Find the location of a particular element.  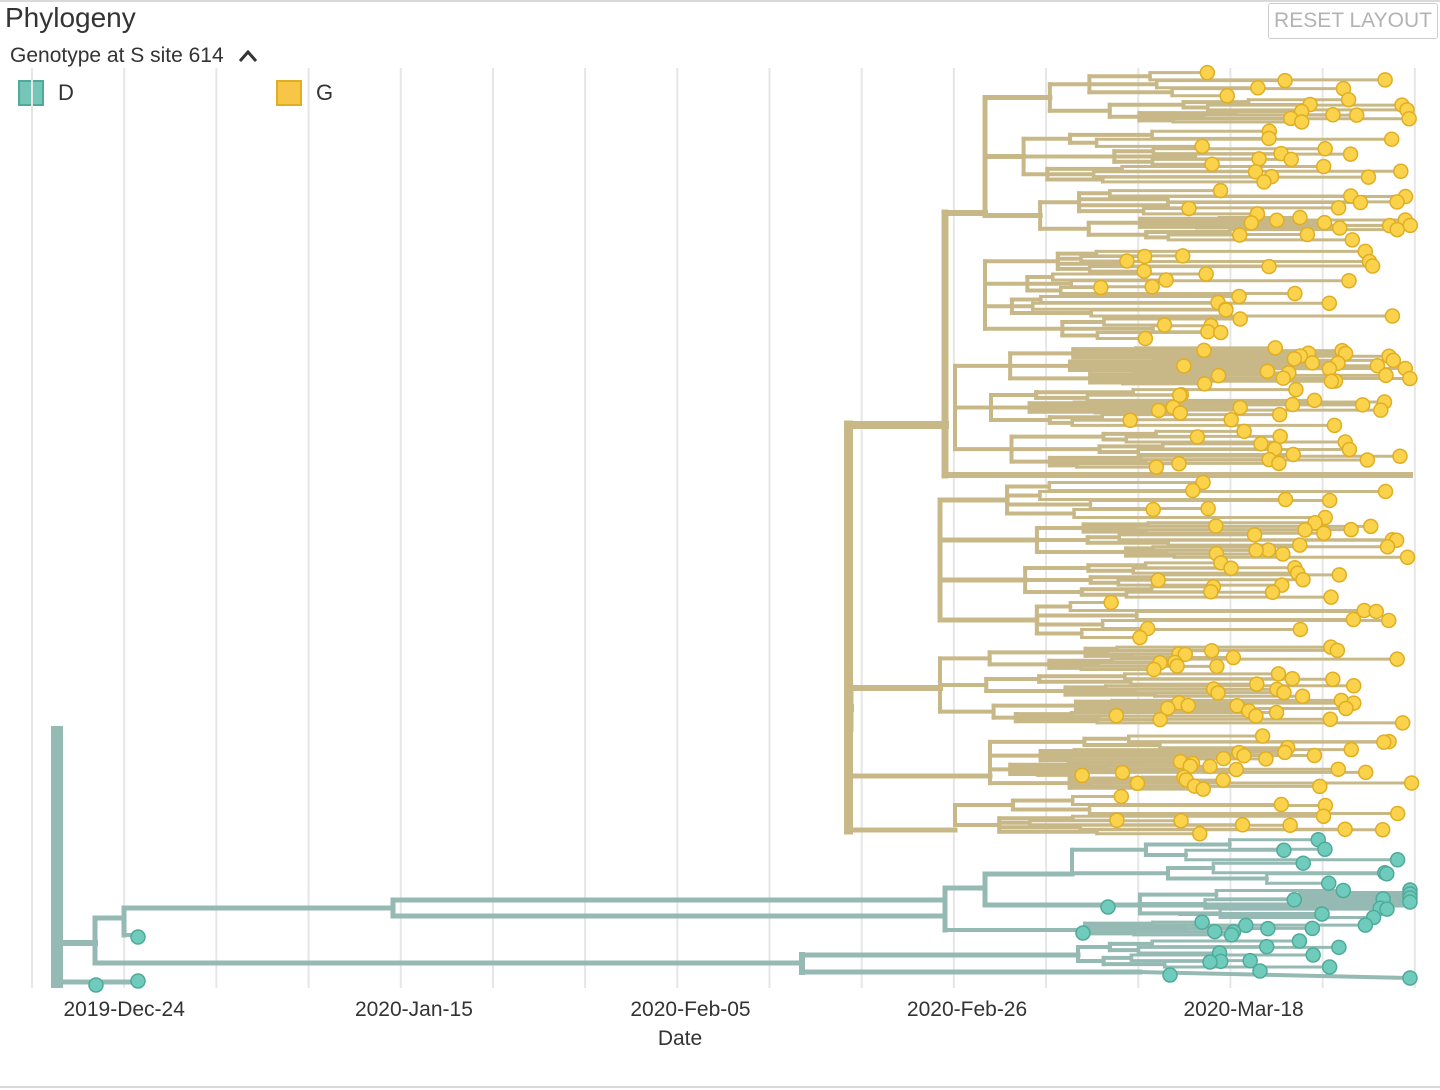

legend-title: Genotype at S site 614 is located at coordinates (117, 55).